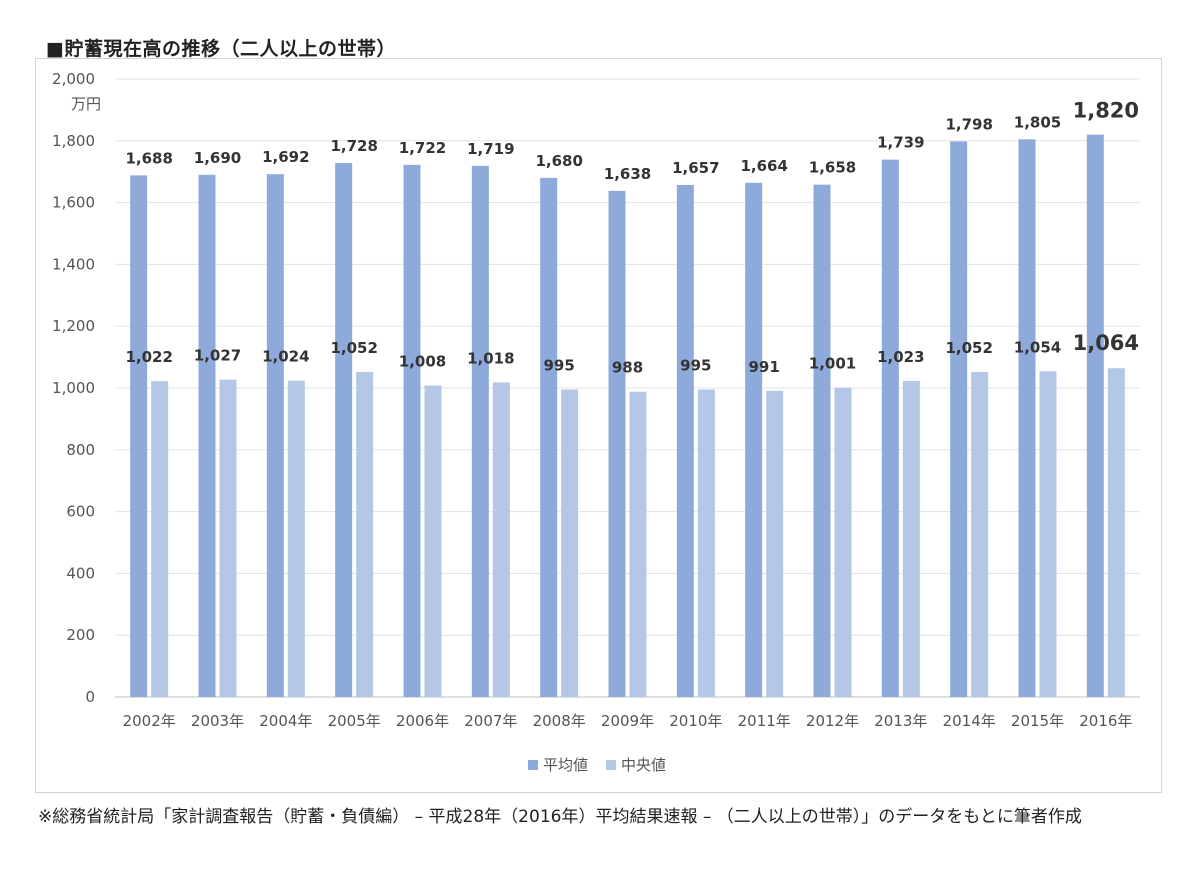 The image size is (1200, 878). I want to click on x-tick-label: 2004年, so click(285, 721).